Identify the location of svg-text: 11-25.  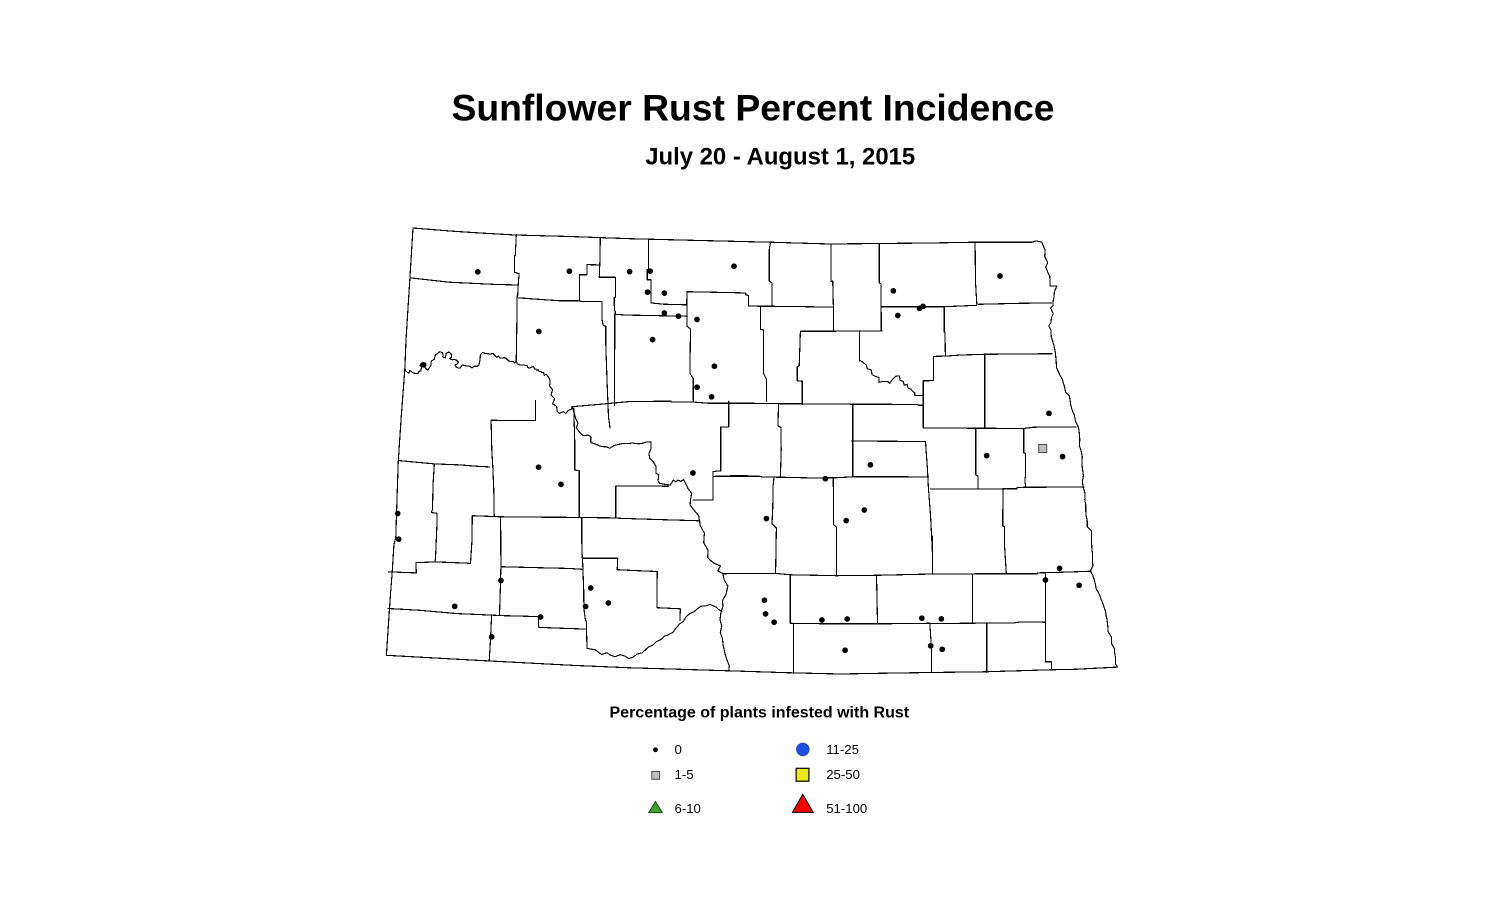
(842, 749).